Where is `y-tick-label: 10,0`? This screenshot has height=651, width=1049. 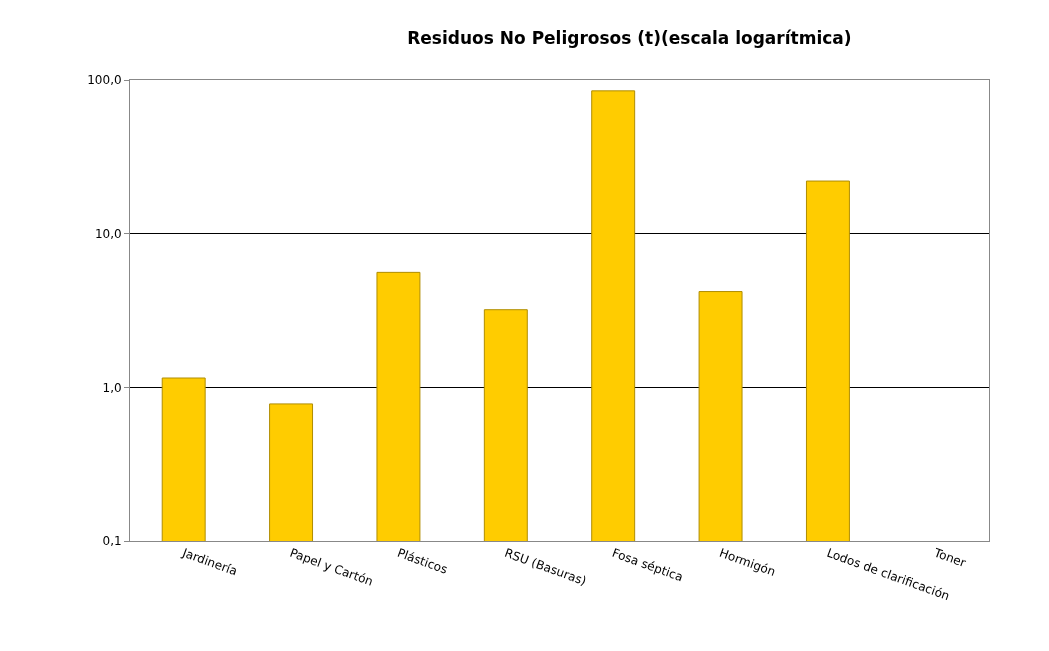 y-tick-label: 10,0 is located at coordinates (108, 233).